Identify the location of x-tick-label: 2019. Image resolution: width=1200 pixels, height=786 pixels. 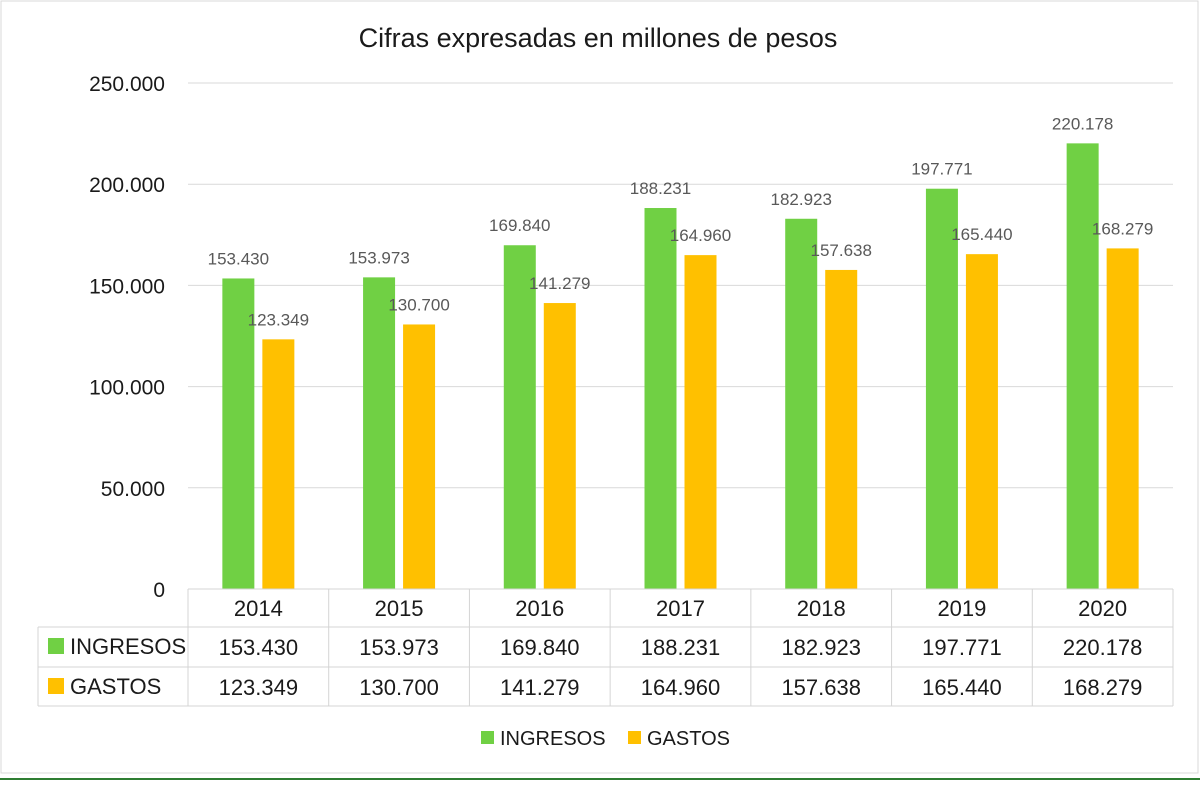
(961, 608).